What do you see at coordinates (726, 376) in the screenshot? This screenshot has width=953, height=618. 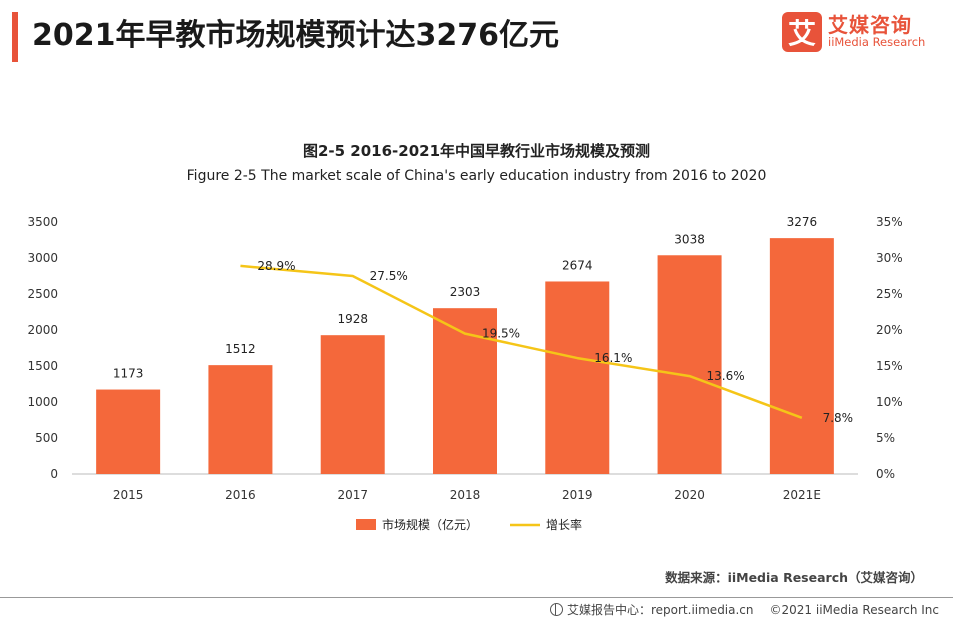 I see `growth-rate-label: 13.6%` at bounding box center [726, 376].